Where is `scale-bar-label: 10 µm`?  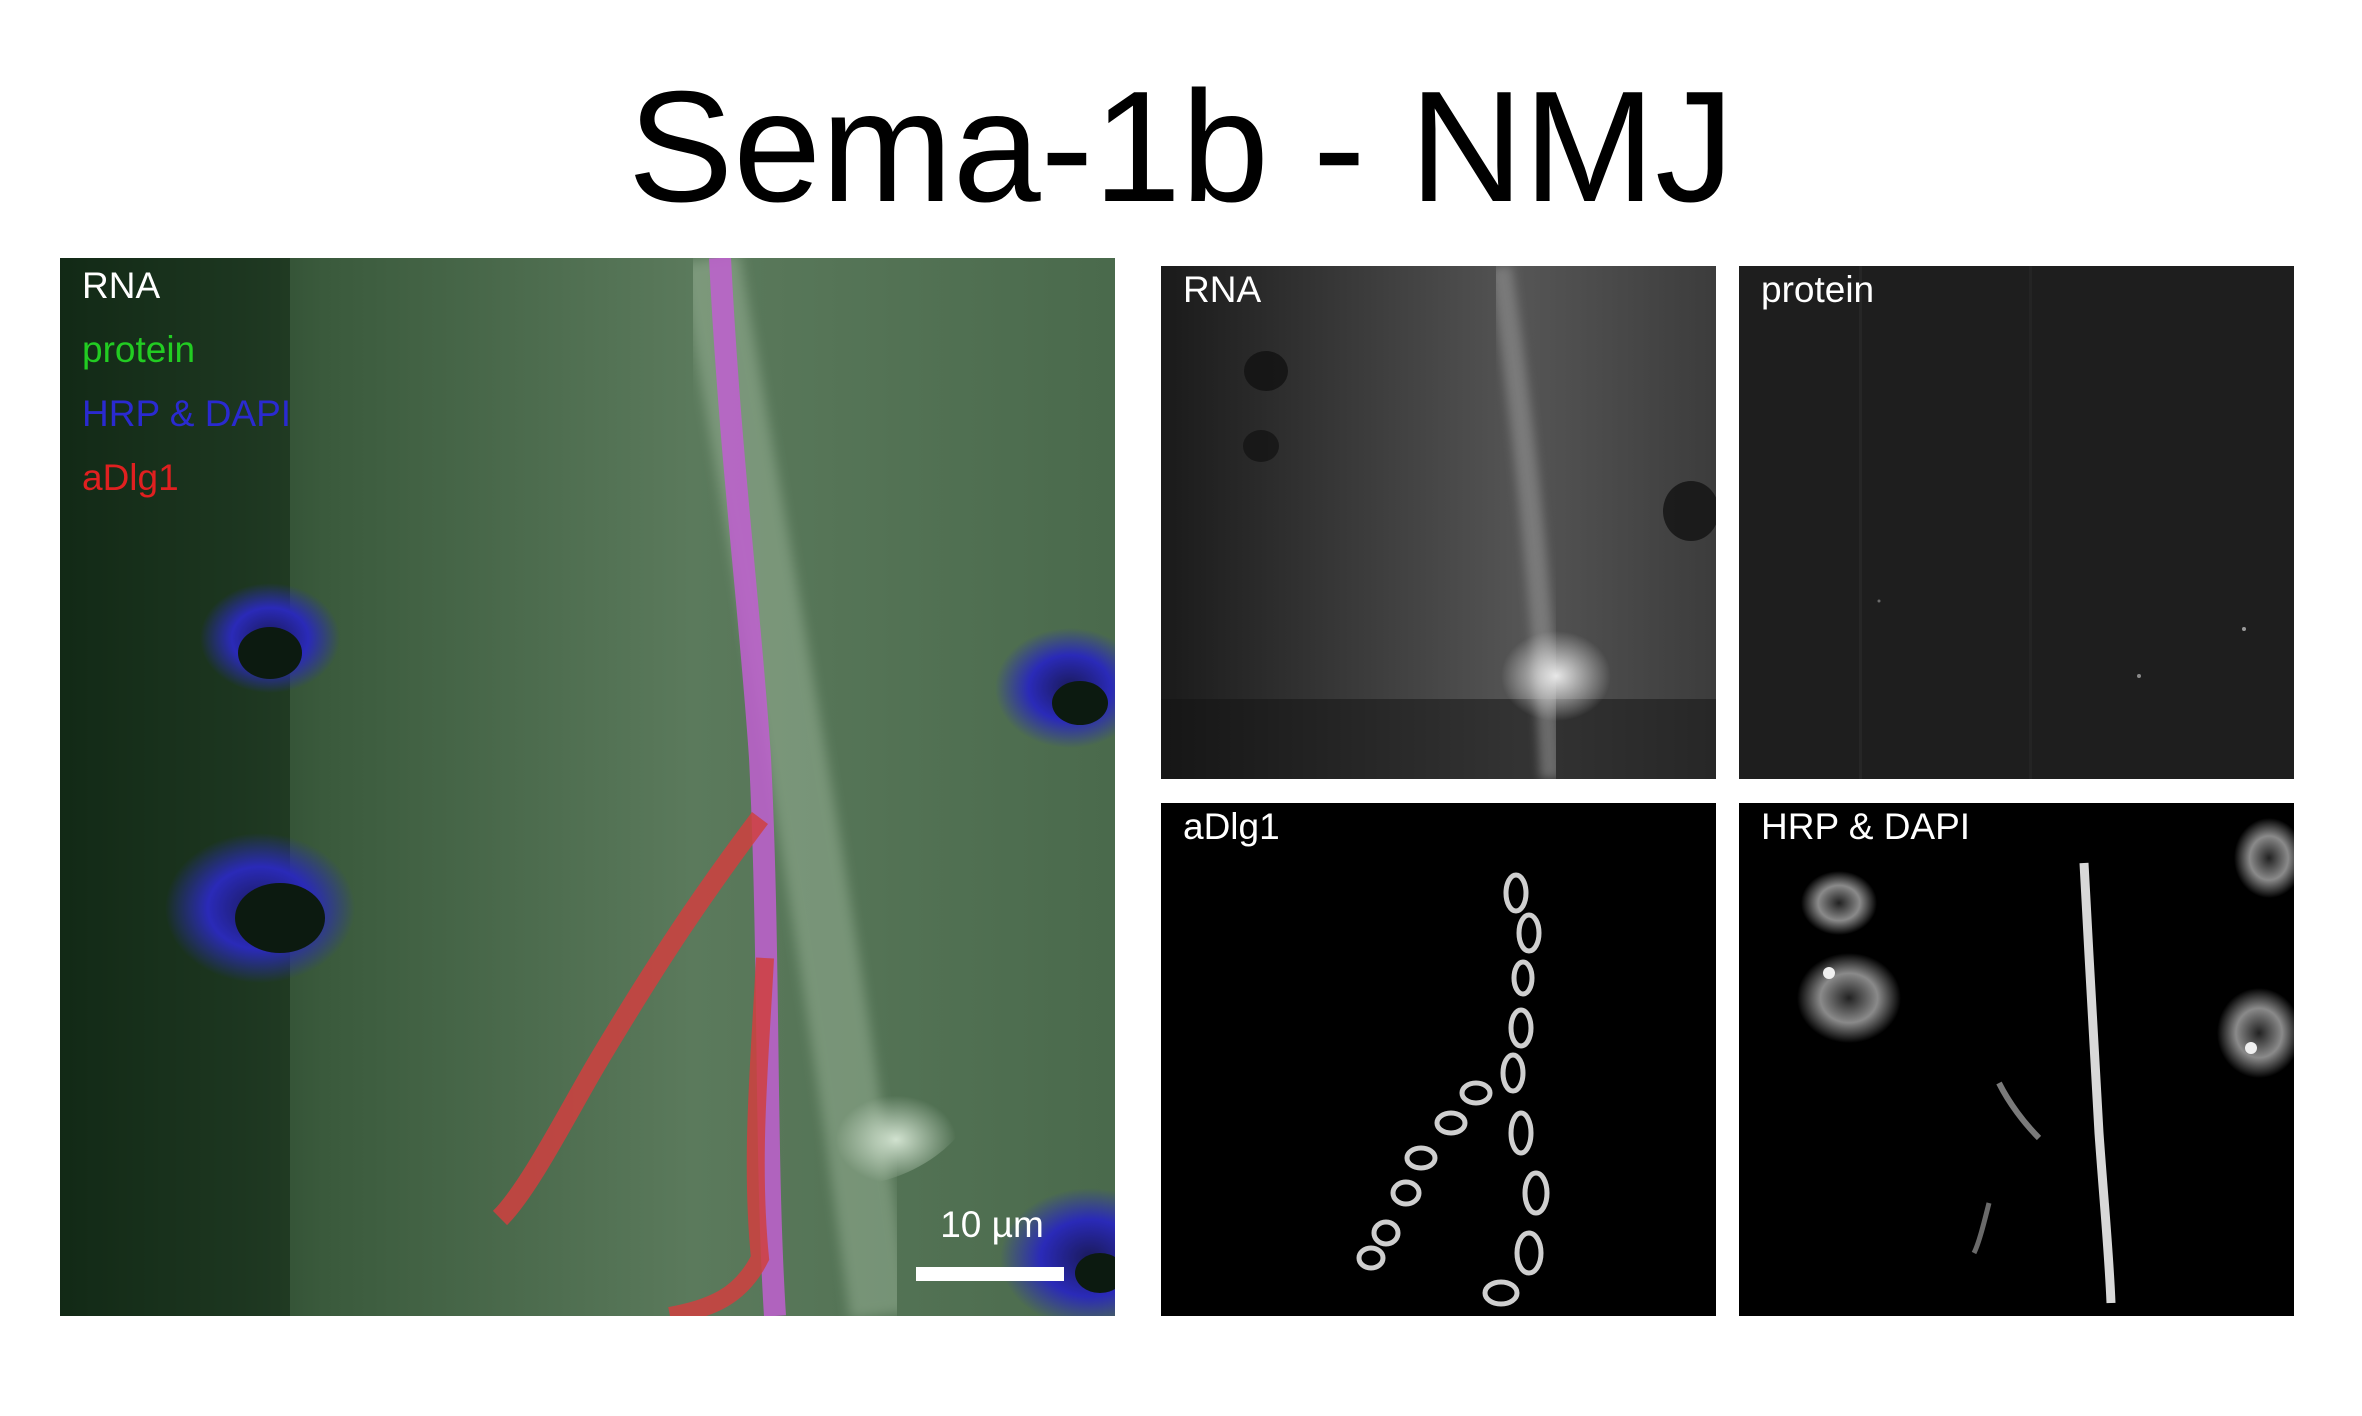
scale-bar-label: 10 µm is located at coordinates (992, 1225).